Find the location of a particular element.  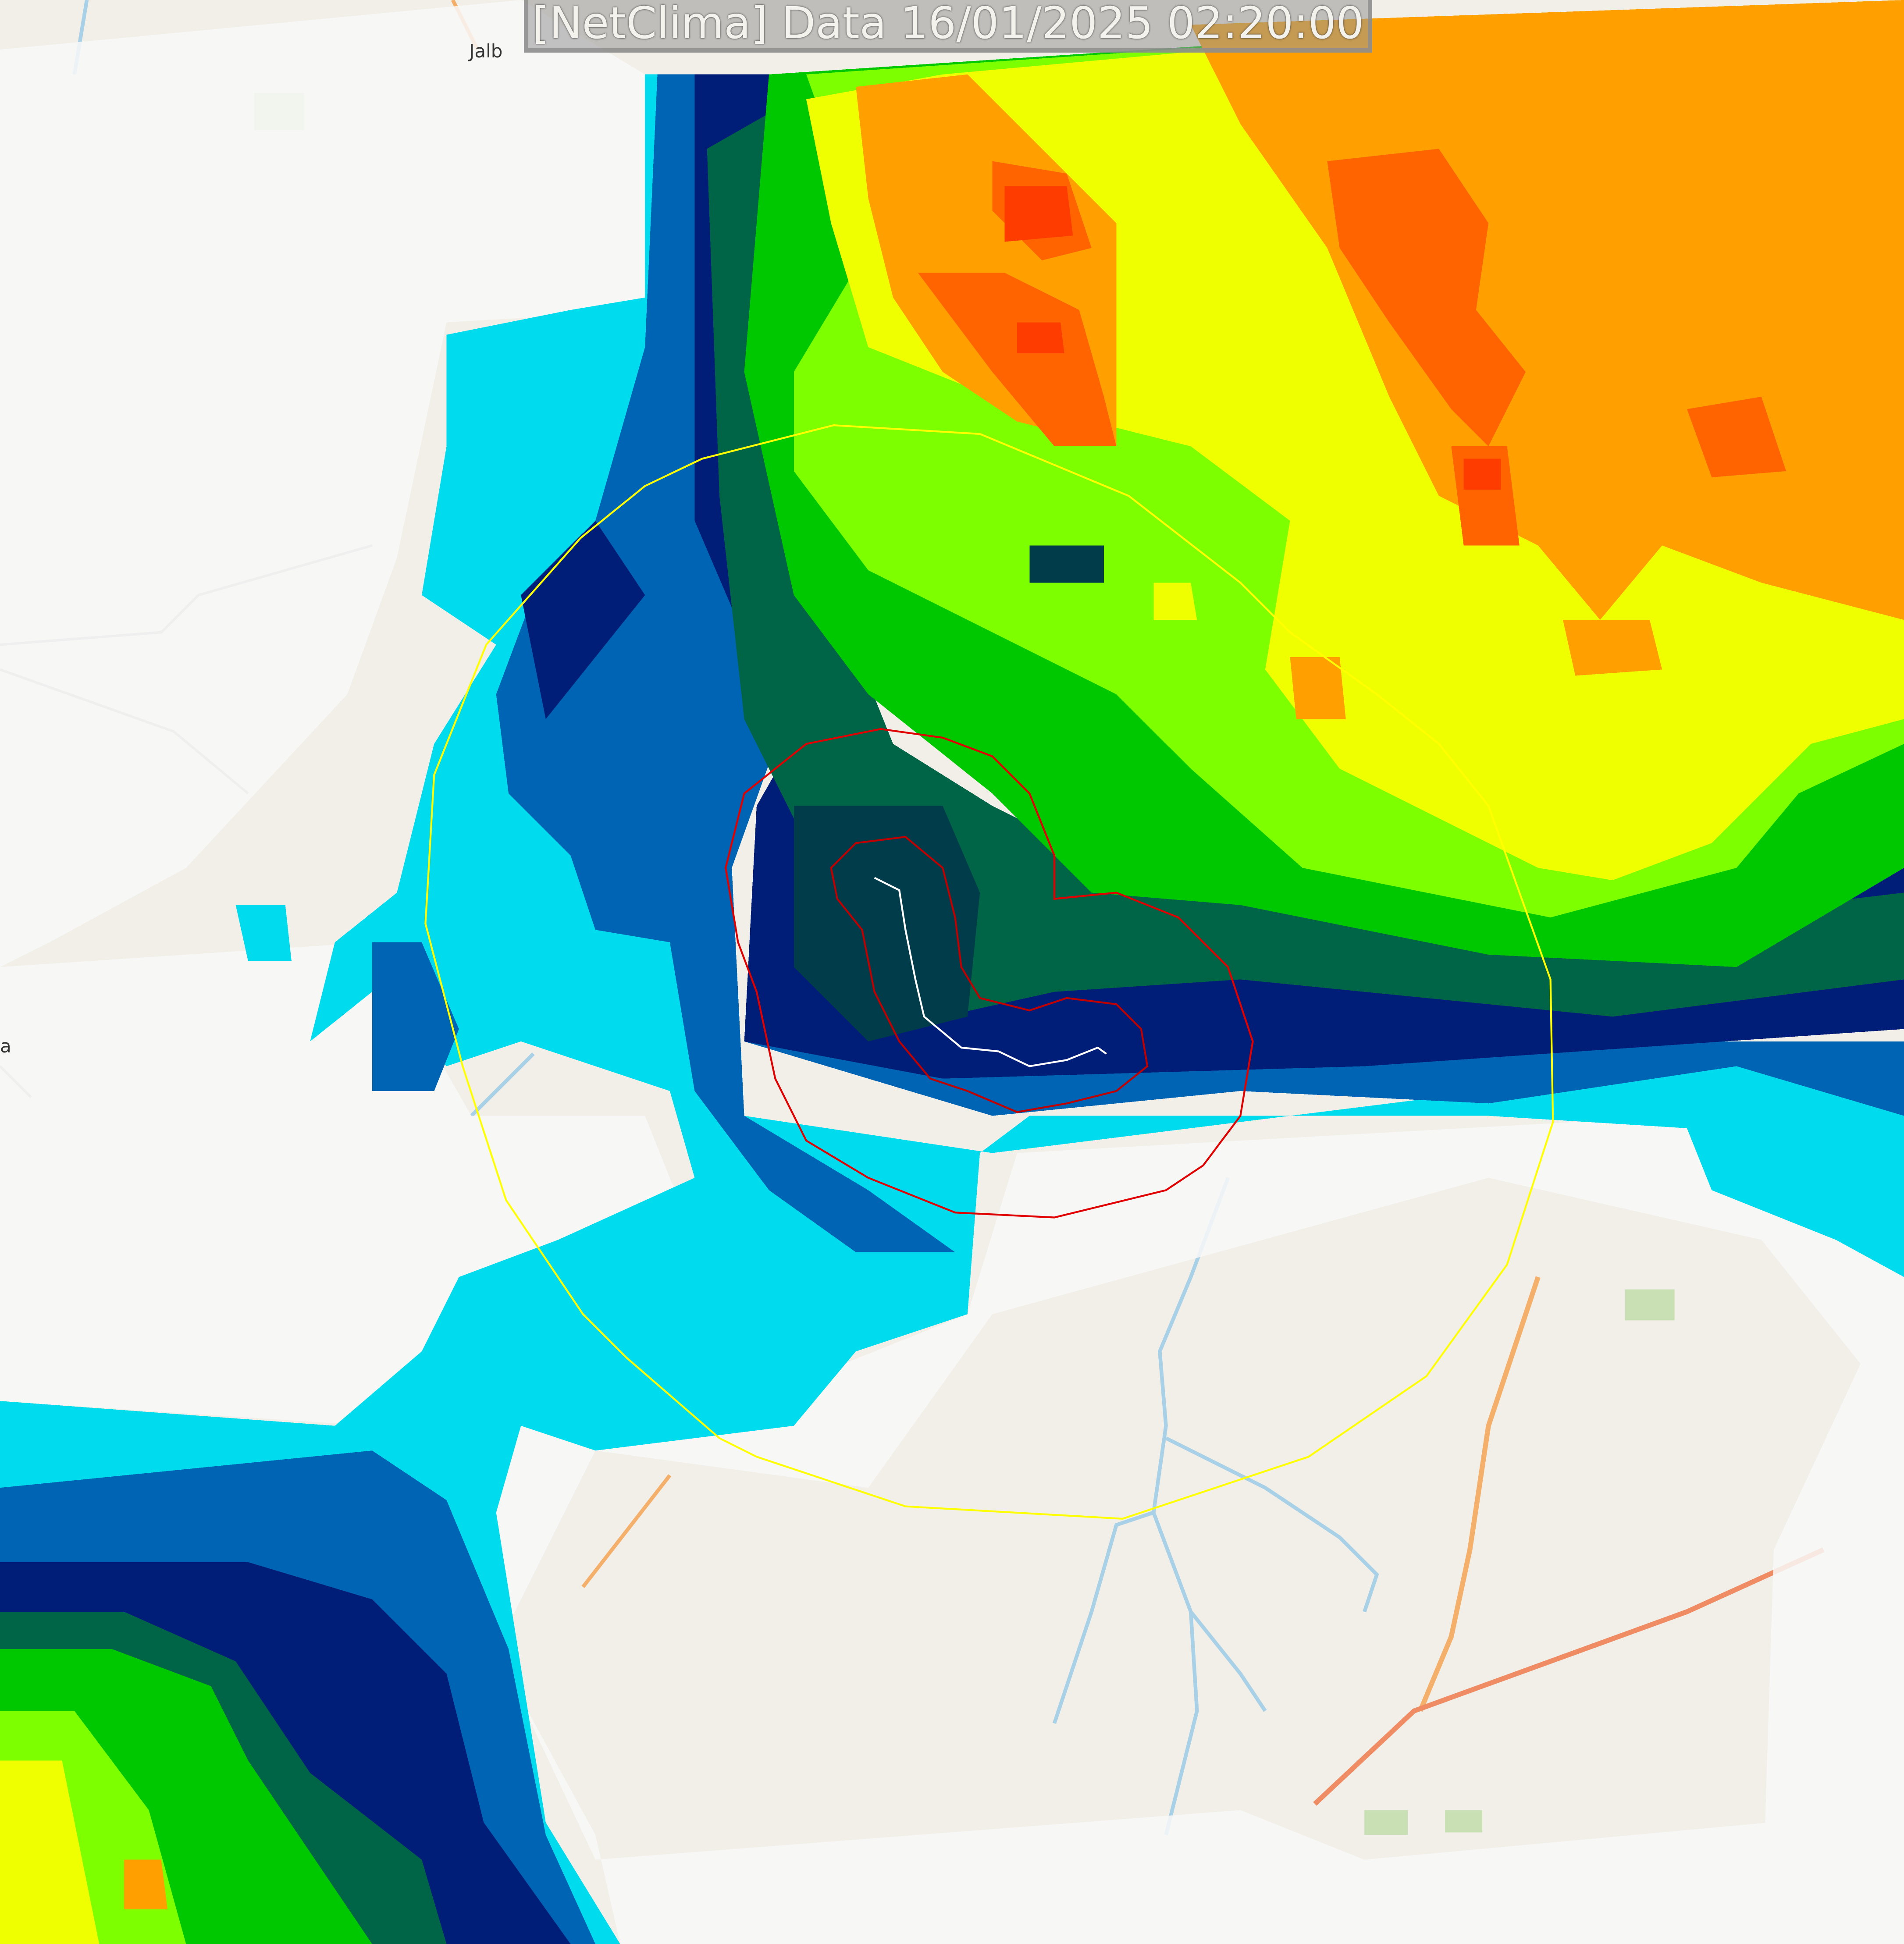

warning-contour-red-inner is located at coordinates (989, 974).